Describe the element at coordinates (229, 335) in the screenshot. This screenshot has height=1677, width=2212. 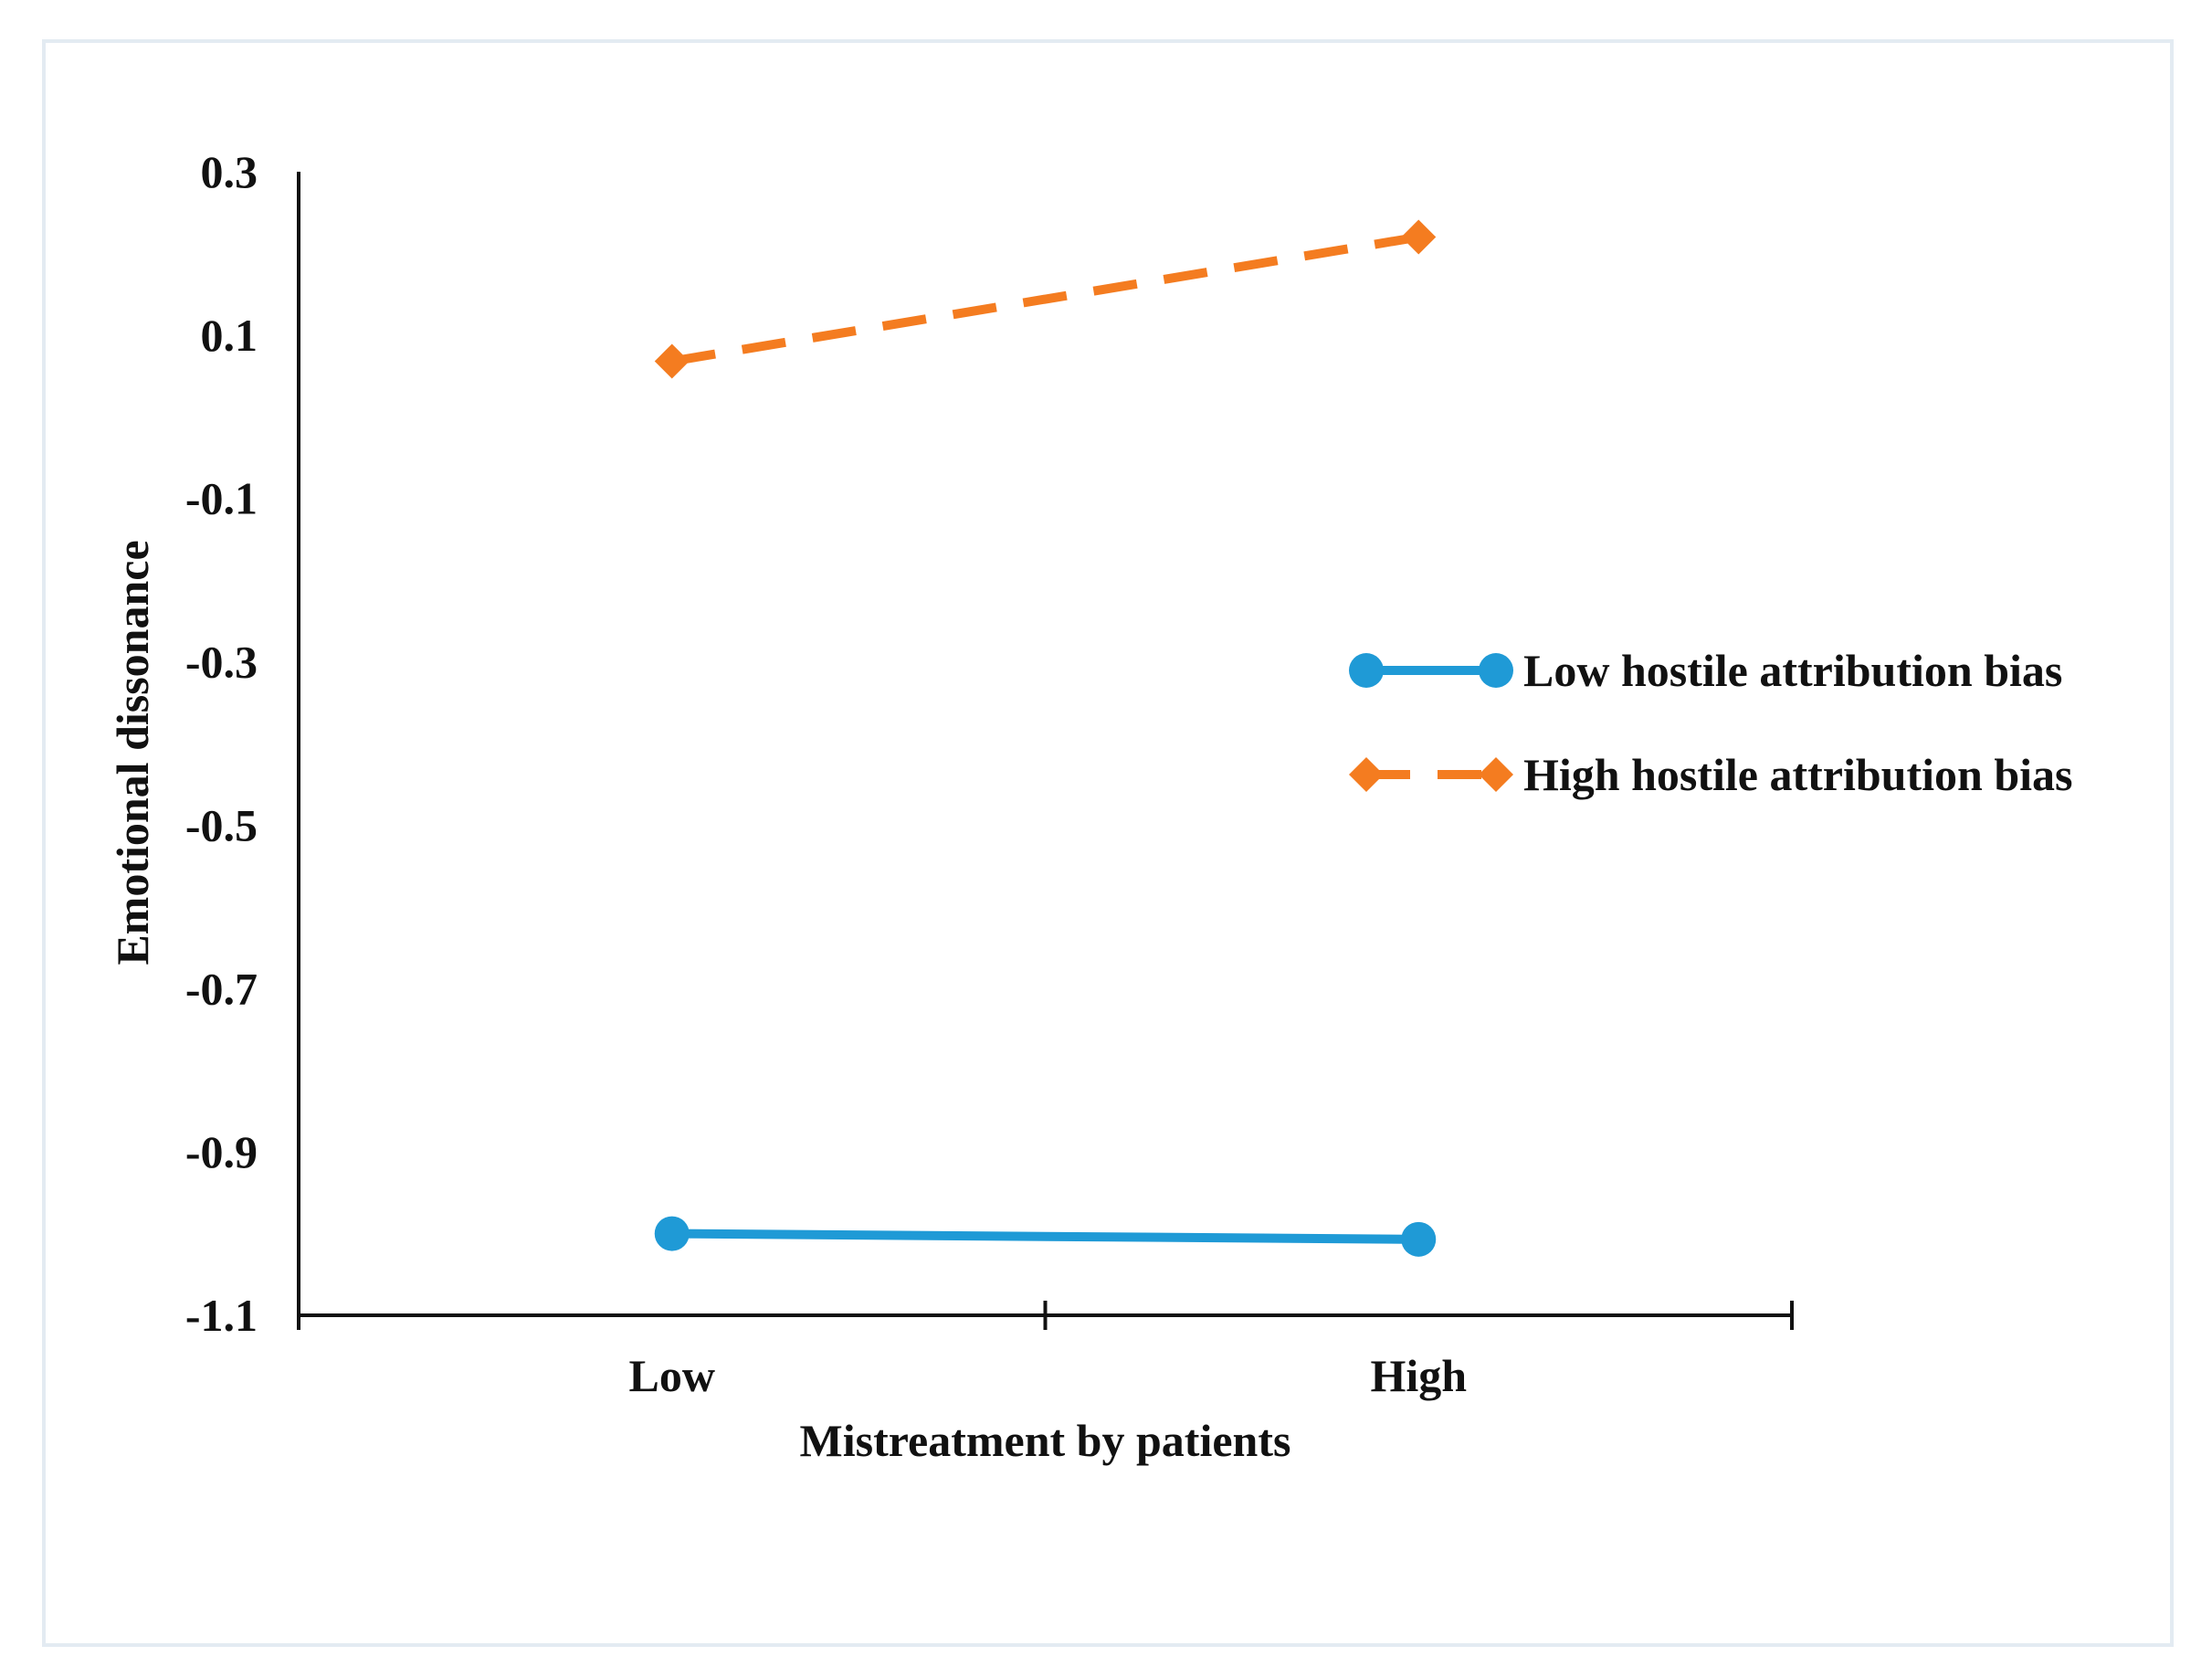
I see `y-tick-label: 0.1` at that location.